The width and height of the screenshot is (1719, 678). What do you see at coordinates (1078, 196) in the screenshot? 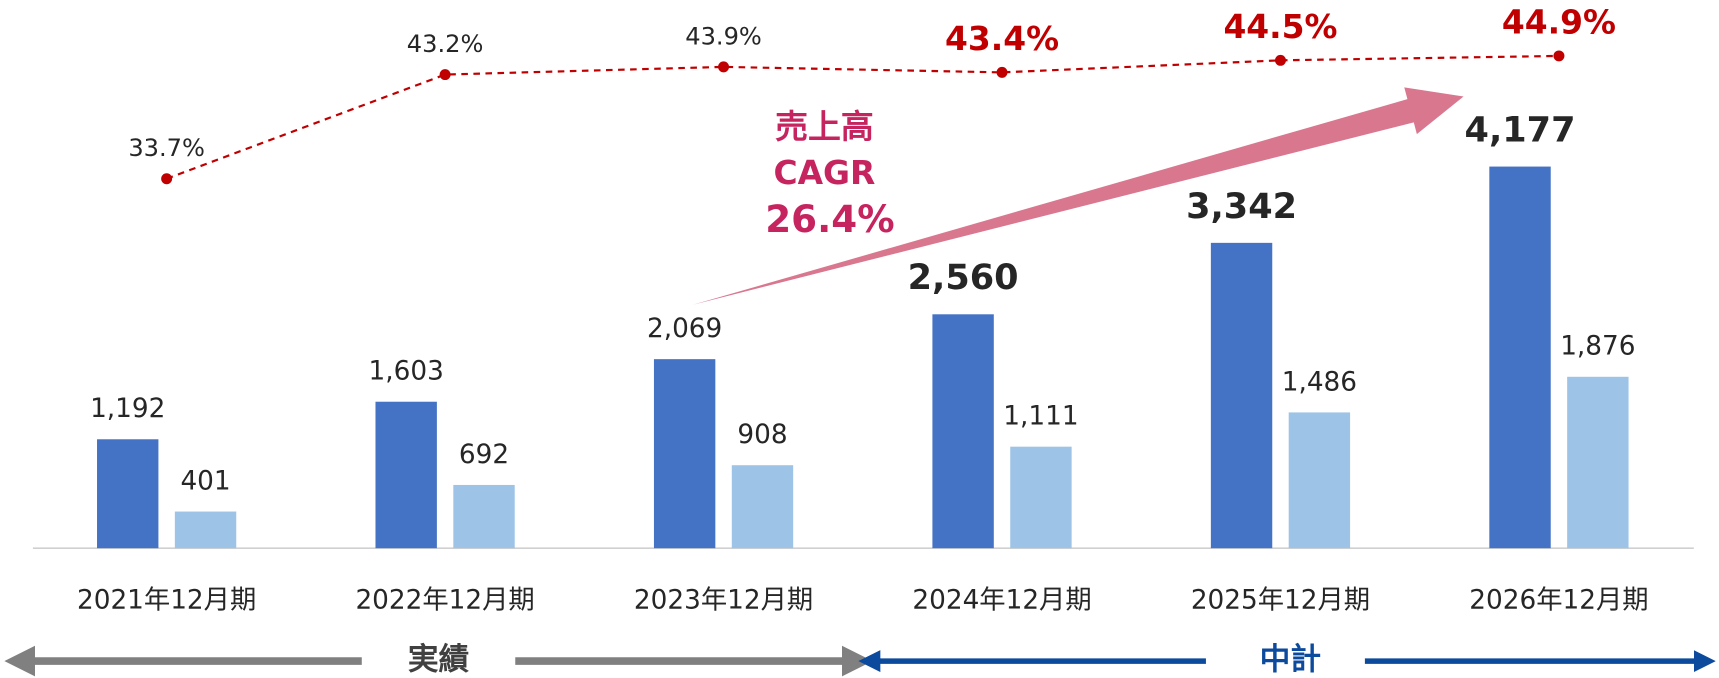
I see `cagr-arrow` at bounding box center [1078, 196].